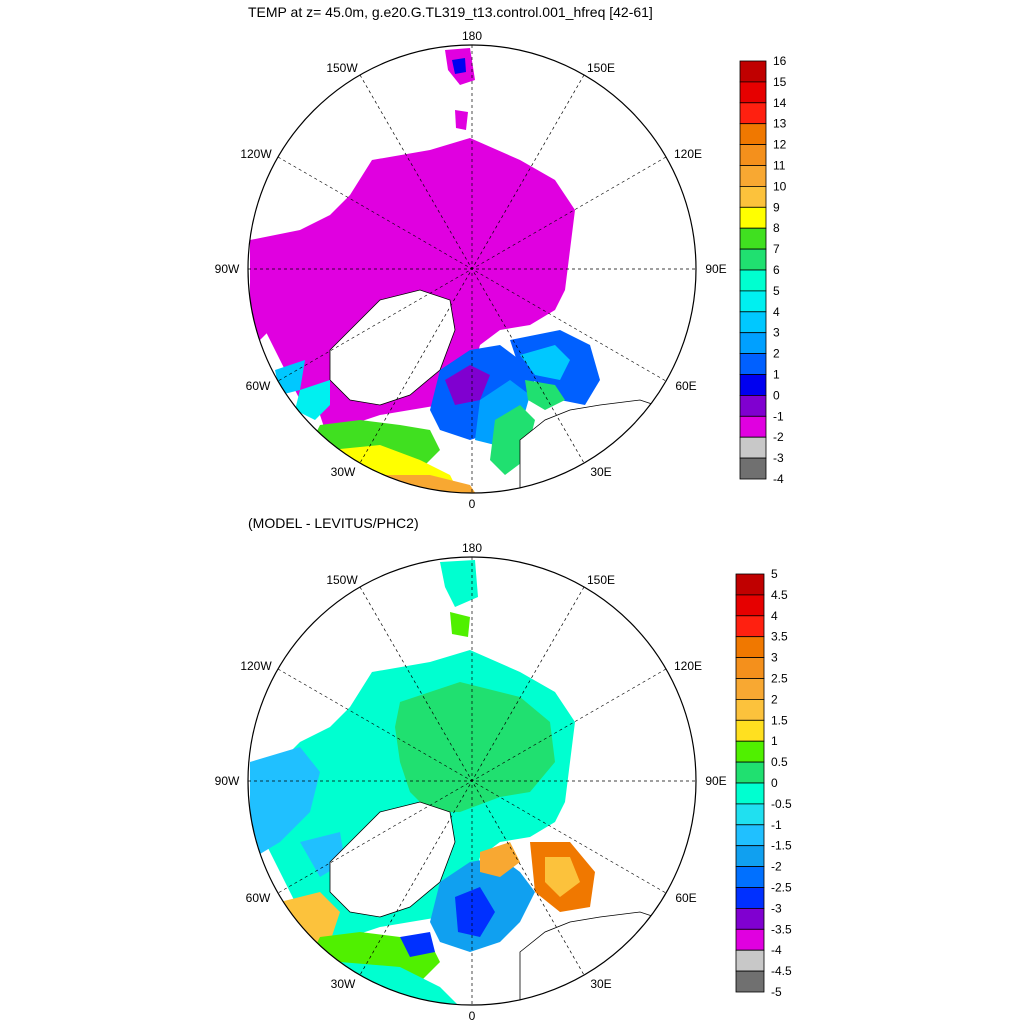 The width and height of the screenshot is (1024, 1024). What do you see at coordinates (343, 472) in the screenshot?
I see `top-lon-30w: 30W` at bounding box center [343, 472].